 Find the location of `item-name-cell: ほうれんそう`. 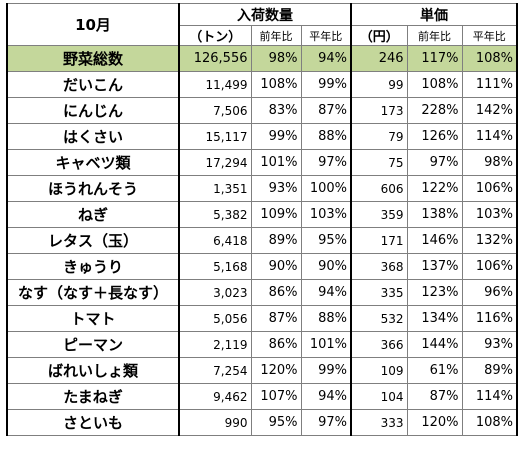

item-name-cell: ほうれんそう is located at coordinates (93, 188).